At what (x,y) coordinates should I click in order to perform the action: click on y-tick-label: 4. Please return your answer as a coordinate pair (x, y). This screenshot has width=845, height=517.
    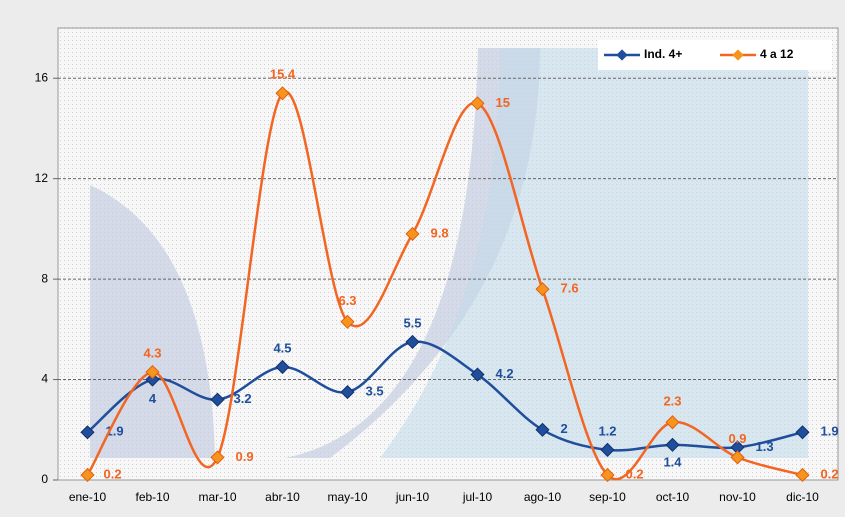
    Looking at the image, I should click on (44, 379).